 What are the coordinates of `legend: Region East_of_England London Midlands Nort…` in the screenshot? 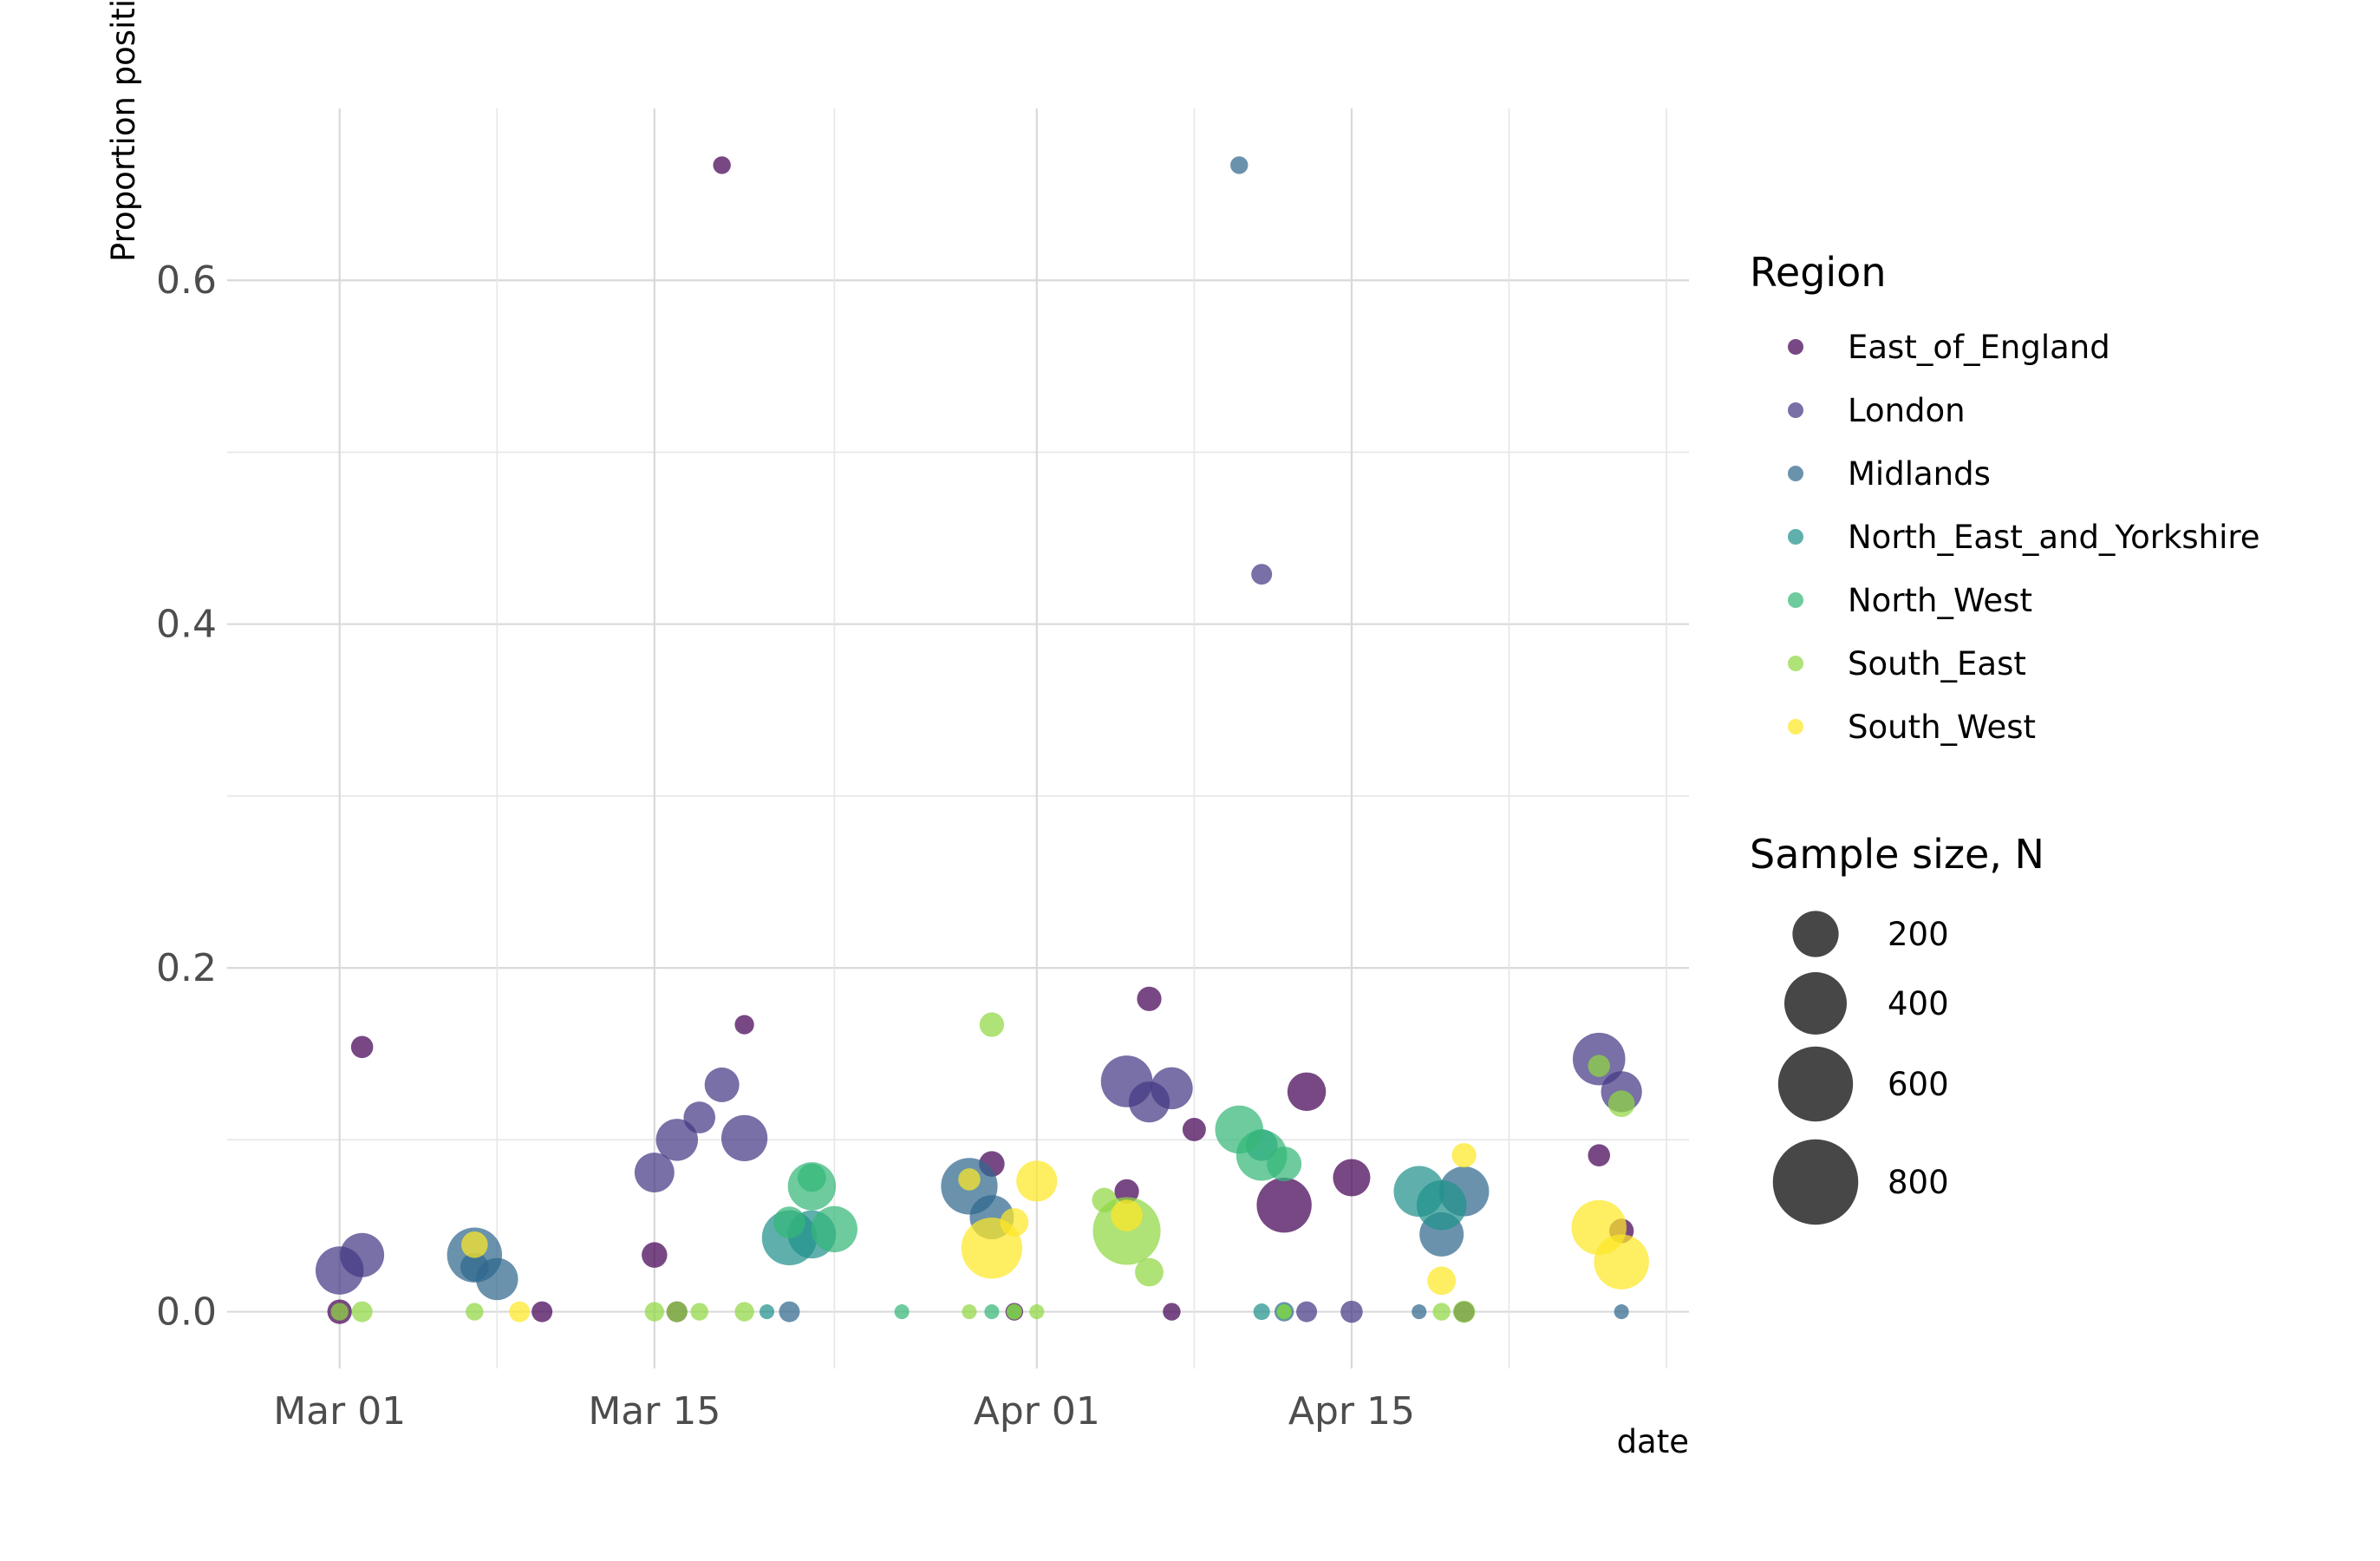 It's located at (2005, 737).